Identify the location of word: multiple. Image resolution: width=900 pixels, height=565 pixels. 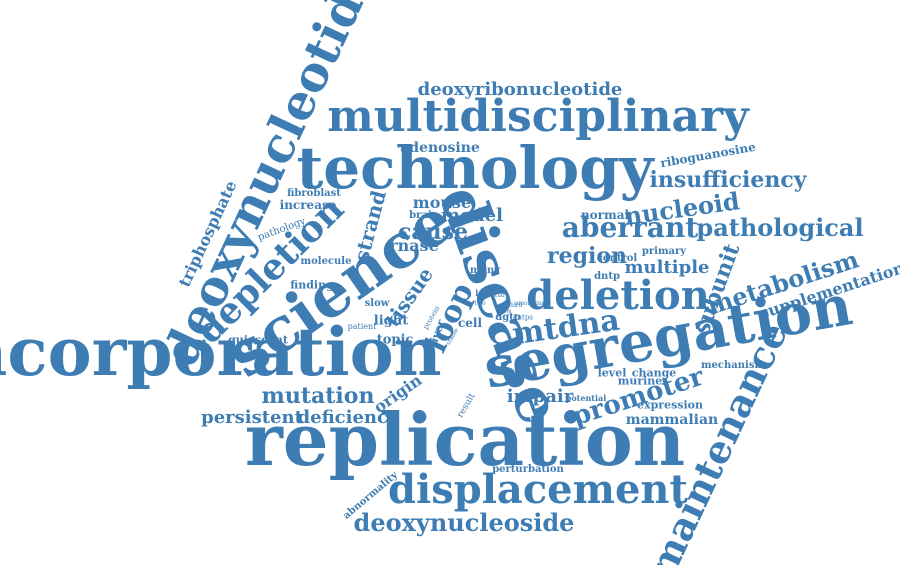
(667, 267).